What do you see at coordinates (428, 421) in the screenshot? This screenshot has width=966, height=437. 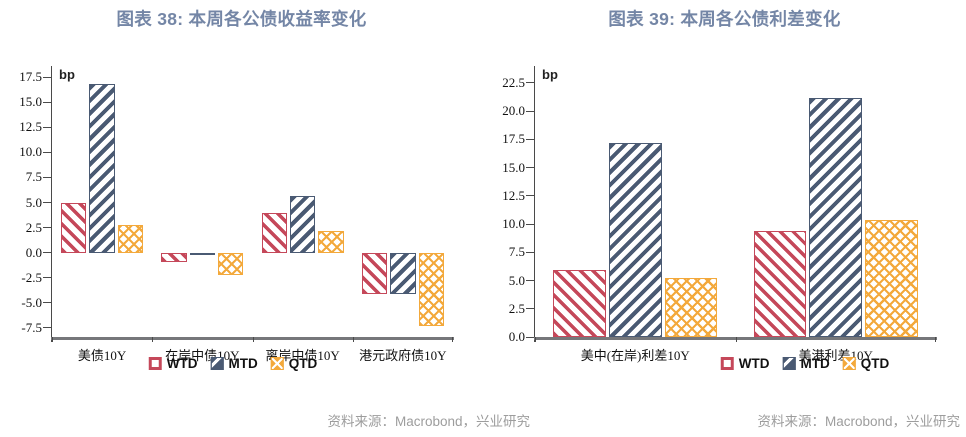 I see `chart38-source-note: 资料来源：Macrobond，兴业研究` at bounding box center [428, 421].